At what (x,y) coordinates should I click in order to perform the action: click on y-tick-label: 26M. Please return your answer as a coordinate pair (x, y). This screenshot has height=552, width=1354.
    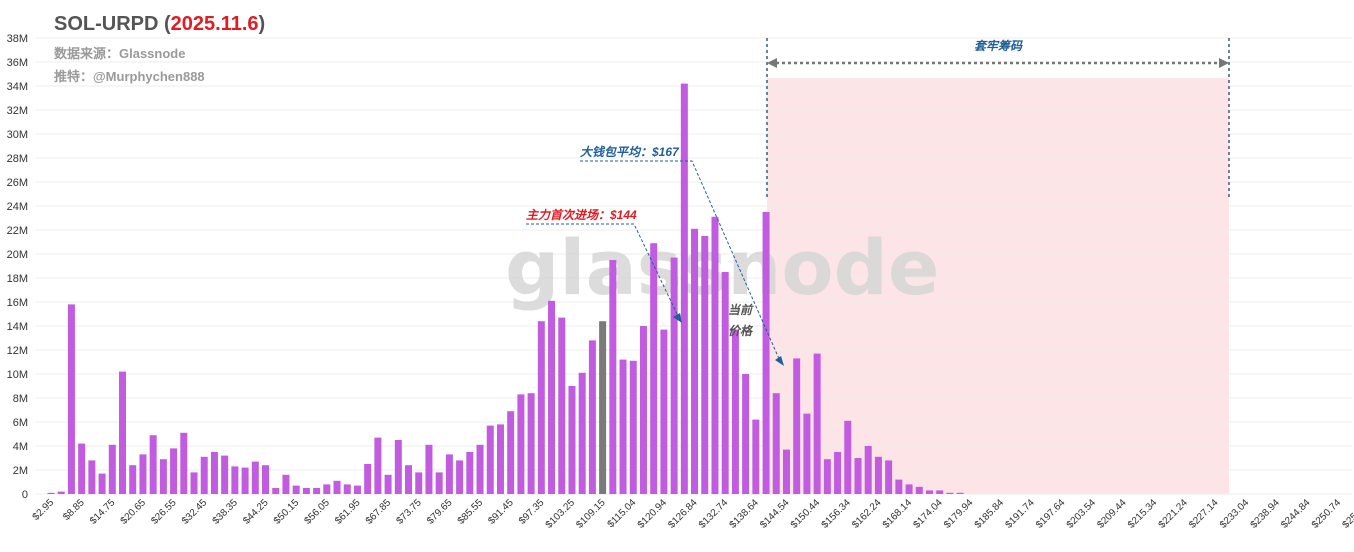
    Looking at the image, I should click on (17, 183).